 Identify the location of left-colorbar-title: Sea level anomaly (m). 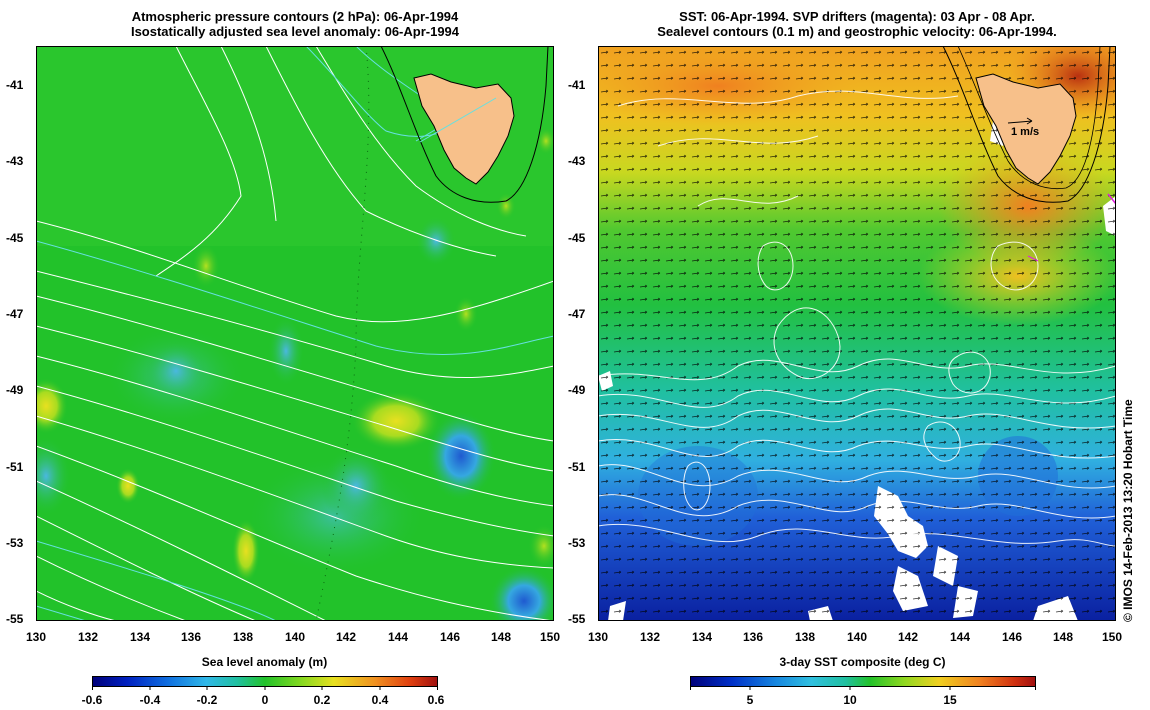
(264, 662).